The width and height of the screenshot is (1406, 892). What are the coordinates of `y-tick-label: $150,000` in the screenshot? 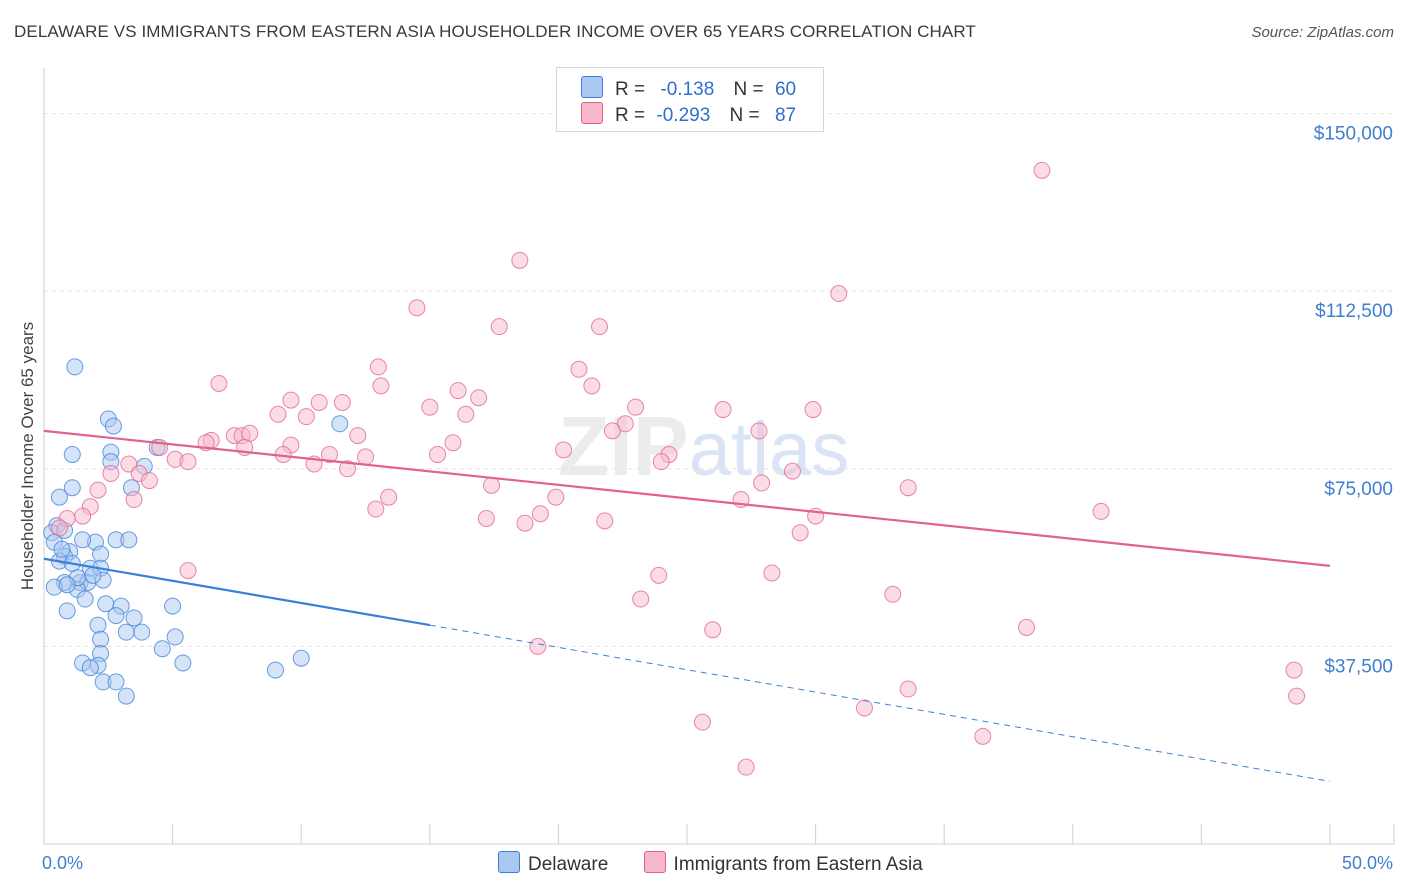 It's located at (1353, 134).